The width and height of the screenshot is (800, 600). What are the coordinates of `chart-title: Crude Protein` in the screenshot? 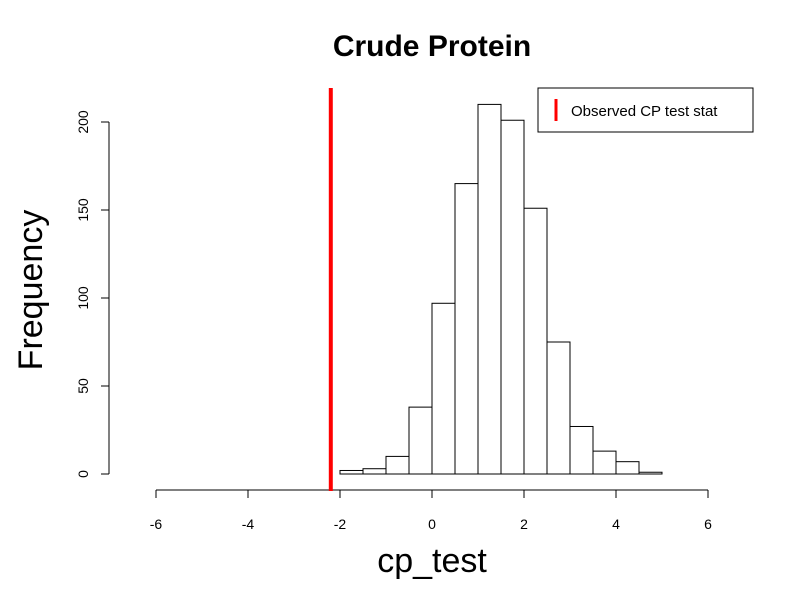 It's located at (432, 46).